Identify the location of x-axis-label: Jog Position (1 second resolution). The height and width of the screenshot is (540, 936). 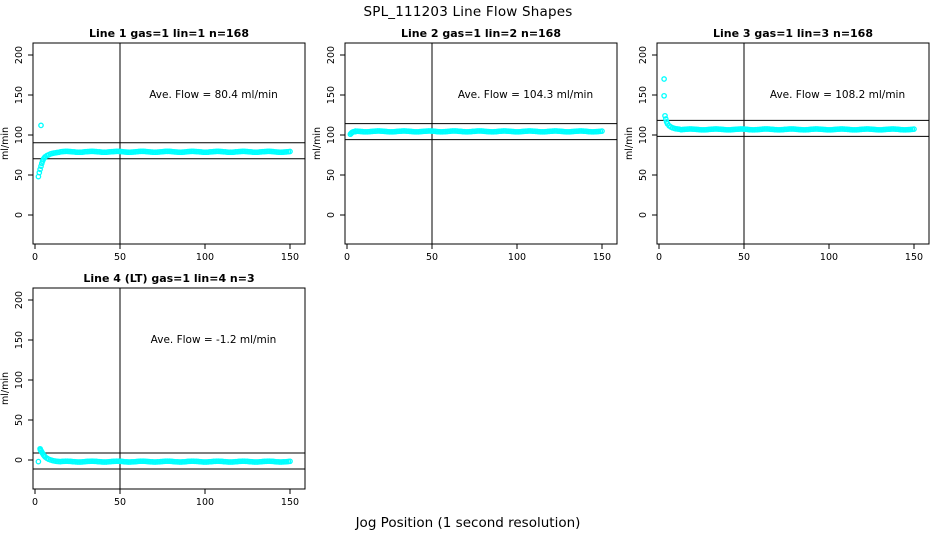
(468, 523).